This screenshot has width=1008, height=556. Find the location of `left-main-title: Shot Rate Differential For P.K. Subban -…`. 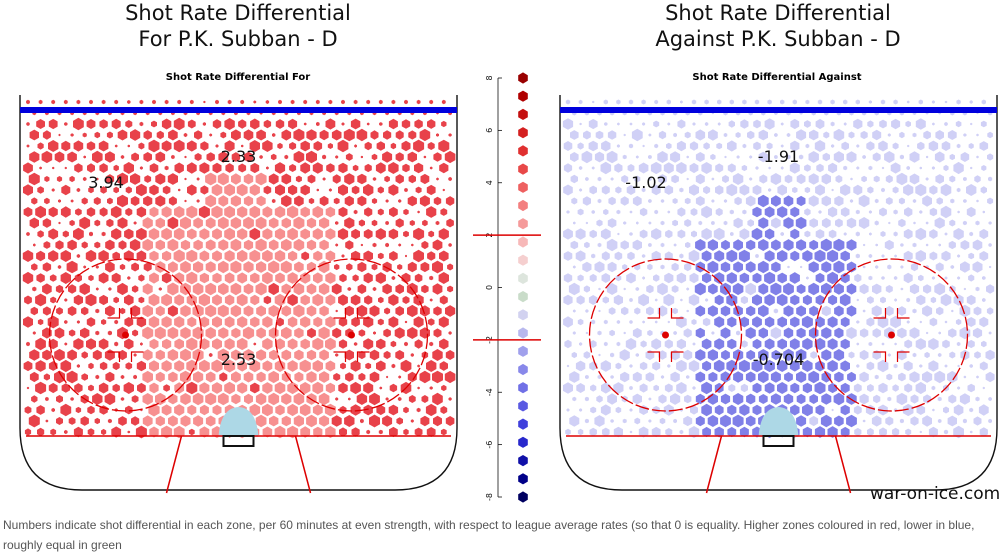

left-main-title: Shot Rate Differential For P.K. Subban -… is located at coordinates (238, 26).